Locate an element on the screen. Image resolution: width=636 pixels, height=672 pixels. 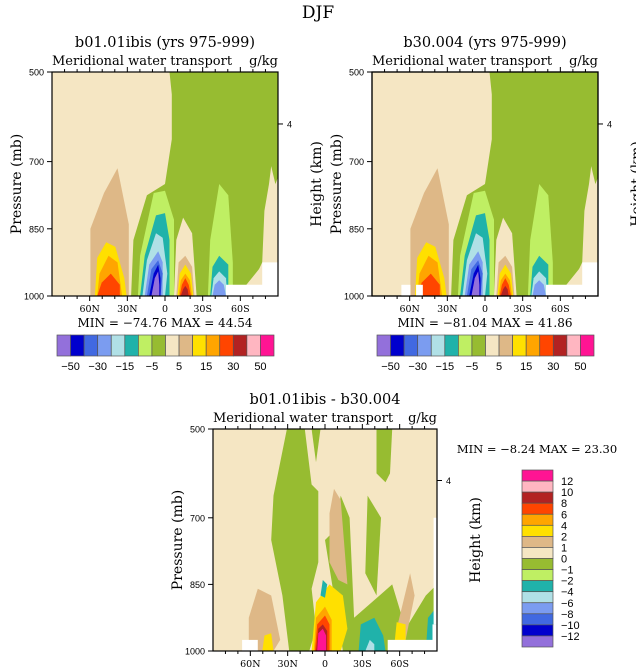
min-max-stats: MIN = −74.76 MAX = 44.54 is located at coordinates (165, 323).